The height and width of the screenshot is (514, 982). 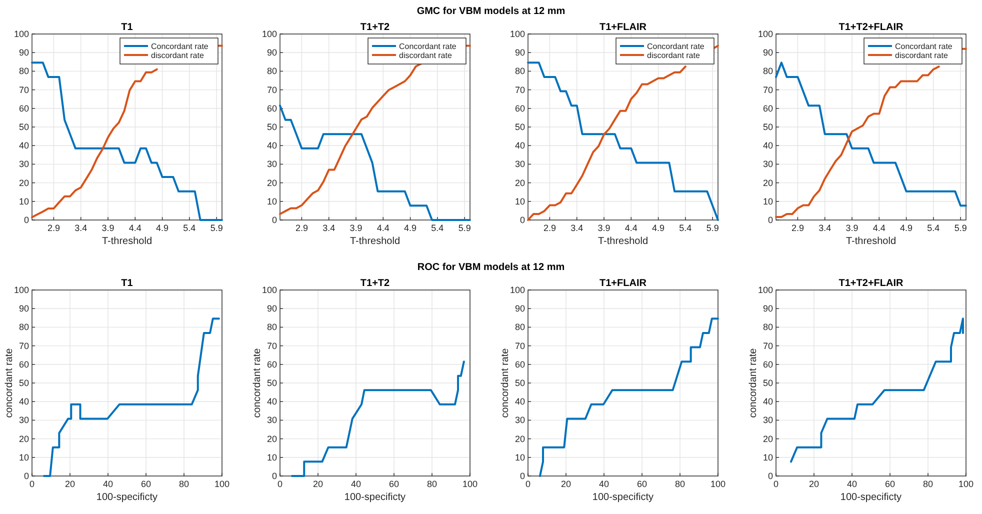 What do you see at coordinates (127, 497) in the screenshot?
I see `x-axis-title: 100-specificty` at bounding box center [127, 497].